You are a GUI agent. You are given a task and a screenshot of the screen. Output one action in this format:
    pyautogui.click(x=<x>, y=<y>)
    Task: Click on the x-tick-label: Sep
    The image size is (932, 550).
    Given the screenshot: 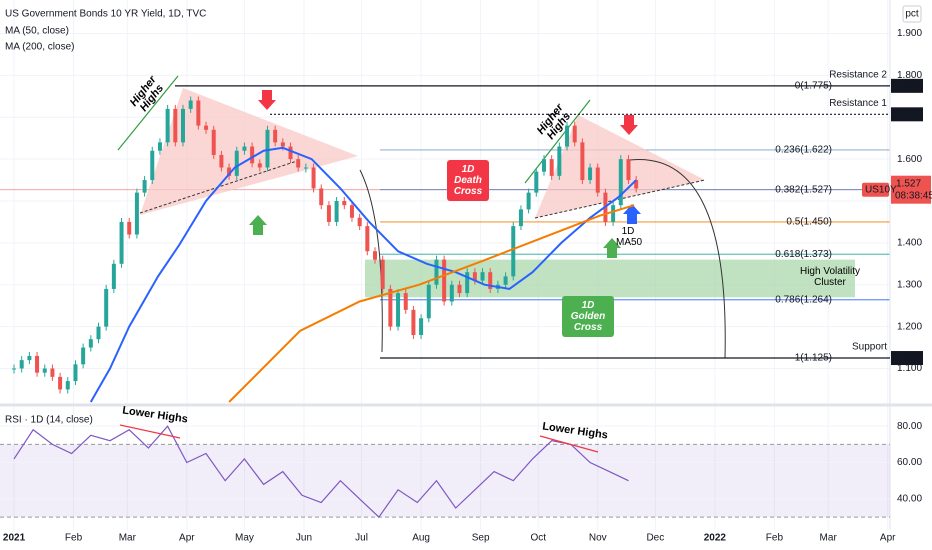 What is the action you would take?
    pyautogui.click(x=481, y=538)
    